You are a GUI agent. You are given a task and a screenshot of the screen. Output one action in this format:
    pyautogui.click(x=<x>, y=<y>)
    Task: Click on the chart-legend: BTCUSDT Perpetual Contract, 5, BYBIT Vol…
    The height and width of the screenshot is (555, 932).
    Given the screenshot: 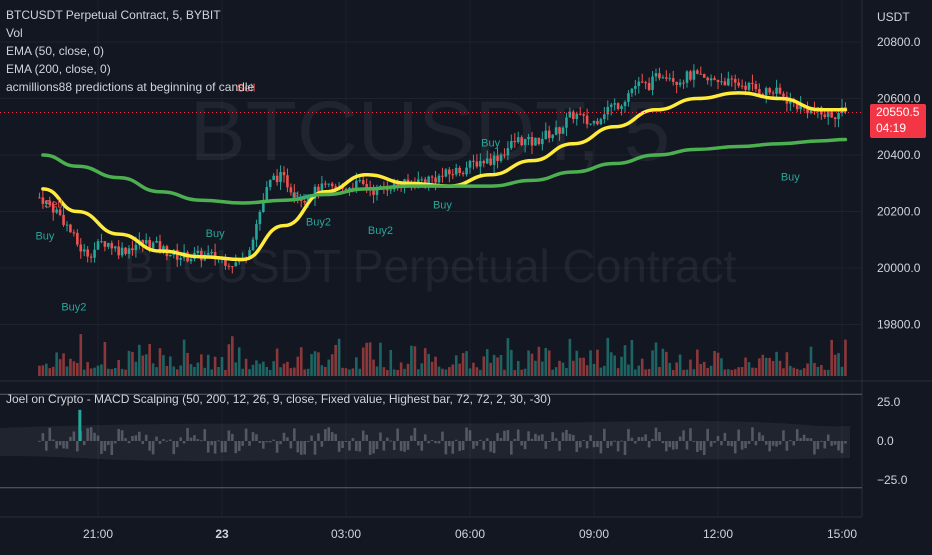 What is the action you would take?
    pyautogui.click(x=130, y=51)
    